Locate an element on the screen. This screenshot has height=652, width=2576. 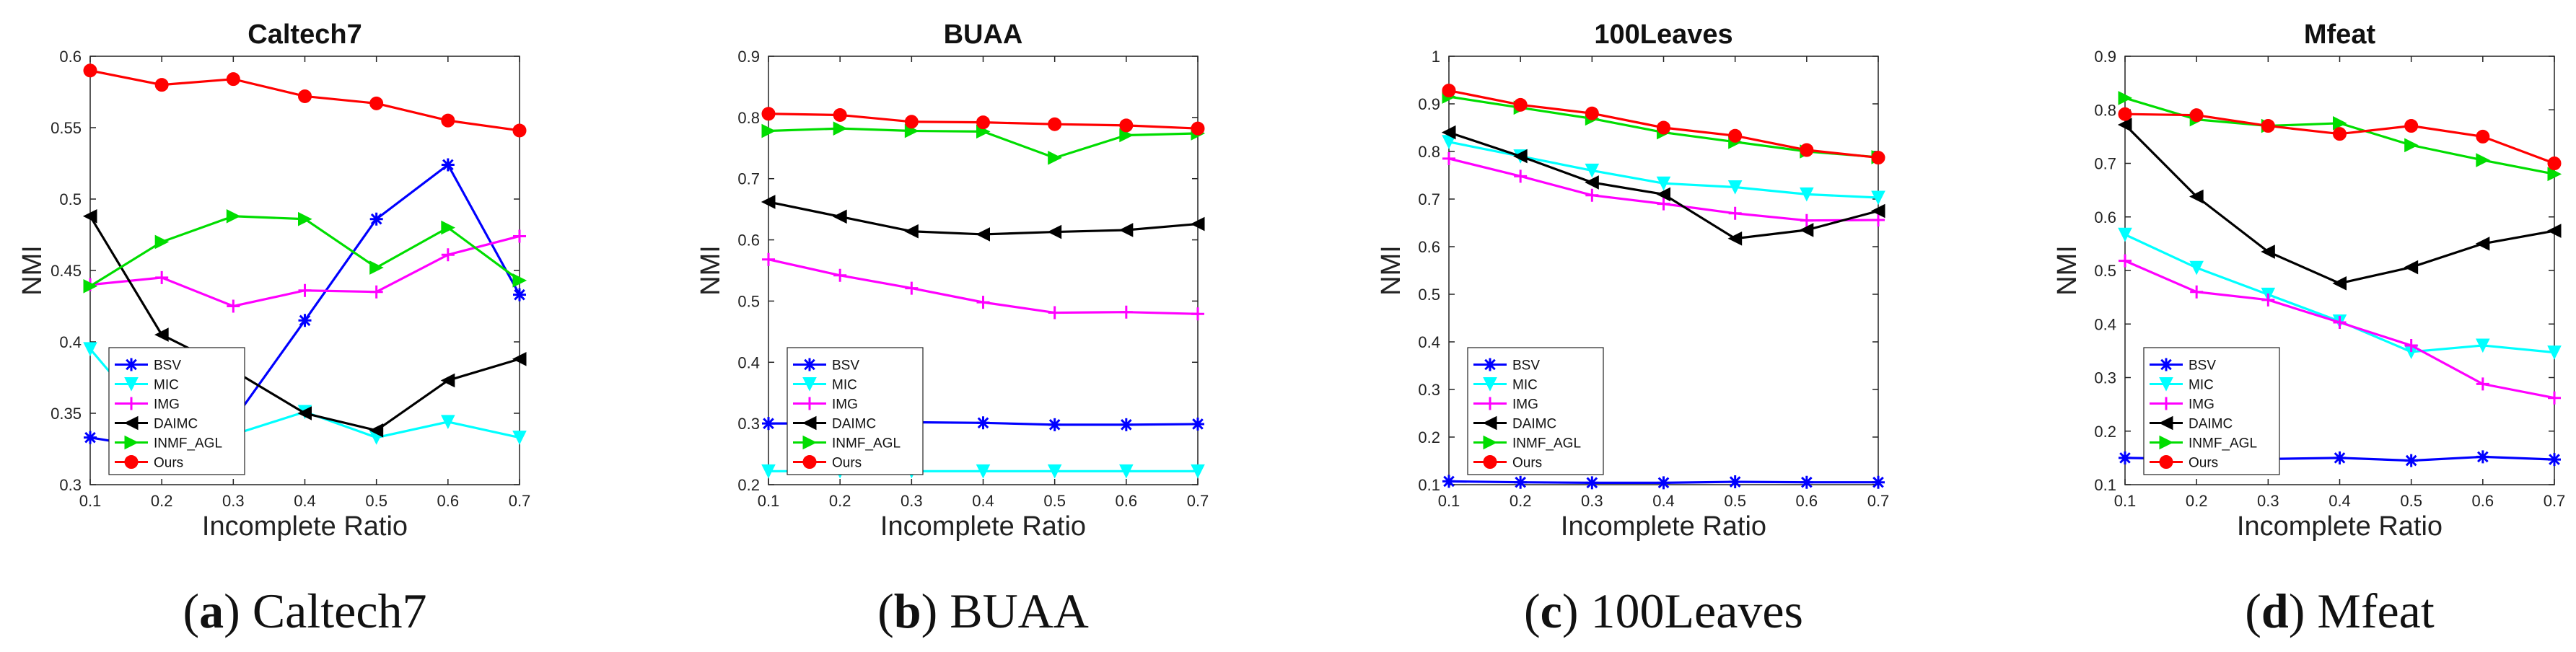
y-tick-label: 0.45 is located at coordinates (66, 271).